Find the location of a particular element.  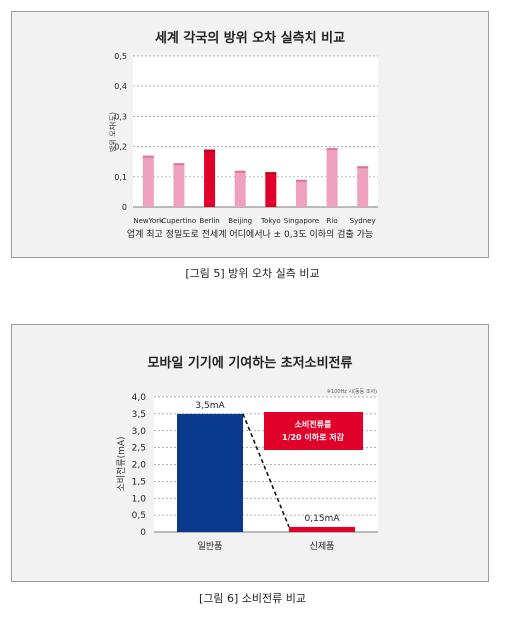

y-tick-label: 0,1 is located at coordinates (120, 177).